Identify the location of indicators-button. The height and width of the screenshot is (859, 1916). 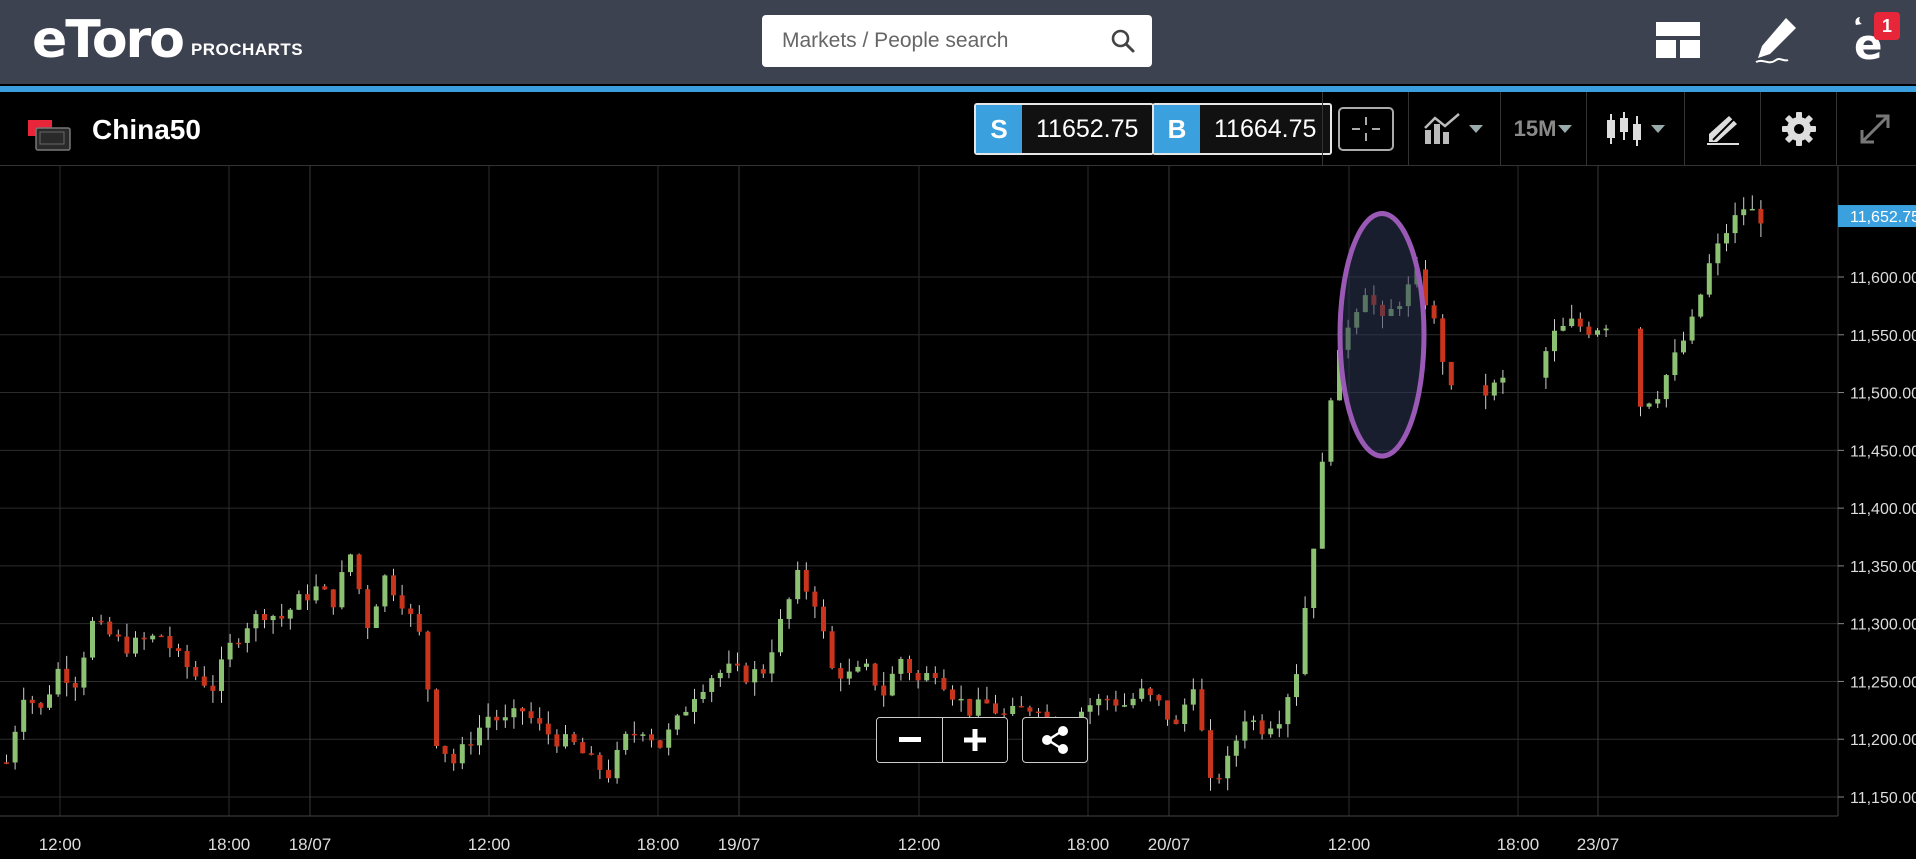
(1453, 129).